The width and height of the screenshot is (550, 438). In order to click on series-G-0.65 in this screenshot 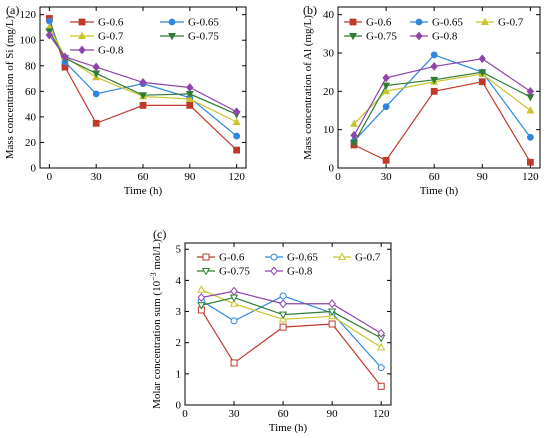, I will do `click(442, 98)`.